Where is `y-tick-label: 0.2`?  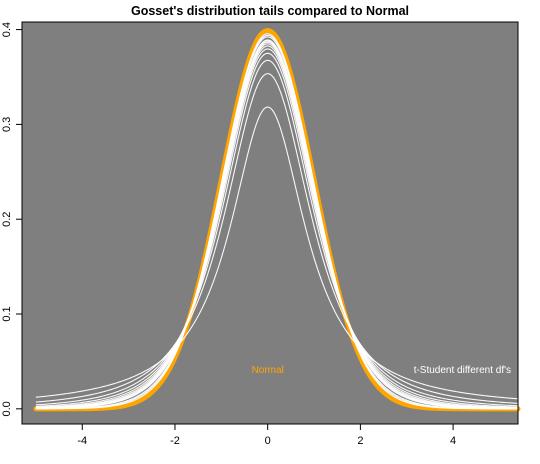 y-tick-label: 0.2 is located at coordinates (7, 219).